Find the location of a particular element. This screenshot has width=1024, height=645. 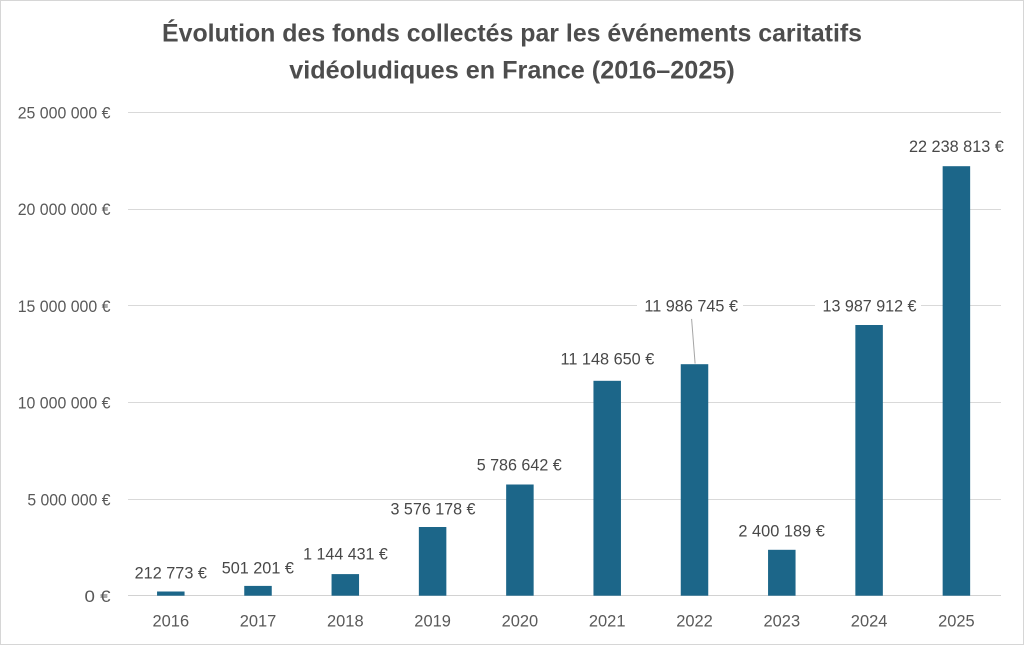

svg-text: 5 000 000 € is located at coordinates (69, 499).